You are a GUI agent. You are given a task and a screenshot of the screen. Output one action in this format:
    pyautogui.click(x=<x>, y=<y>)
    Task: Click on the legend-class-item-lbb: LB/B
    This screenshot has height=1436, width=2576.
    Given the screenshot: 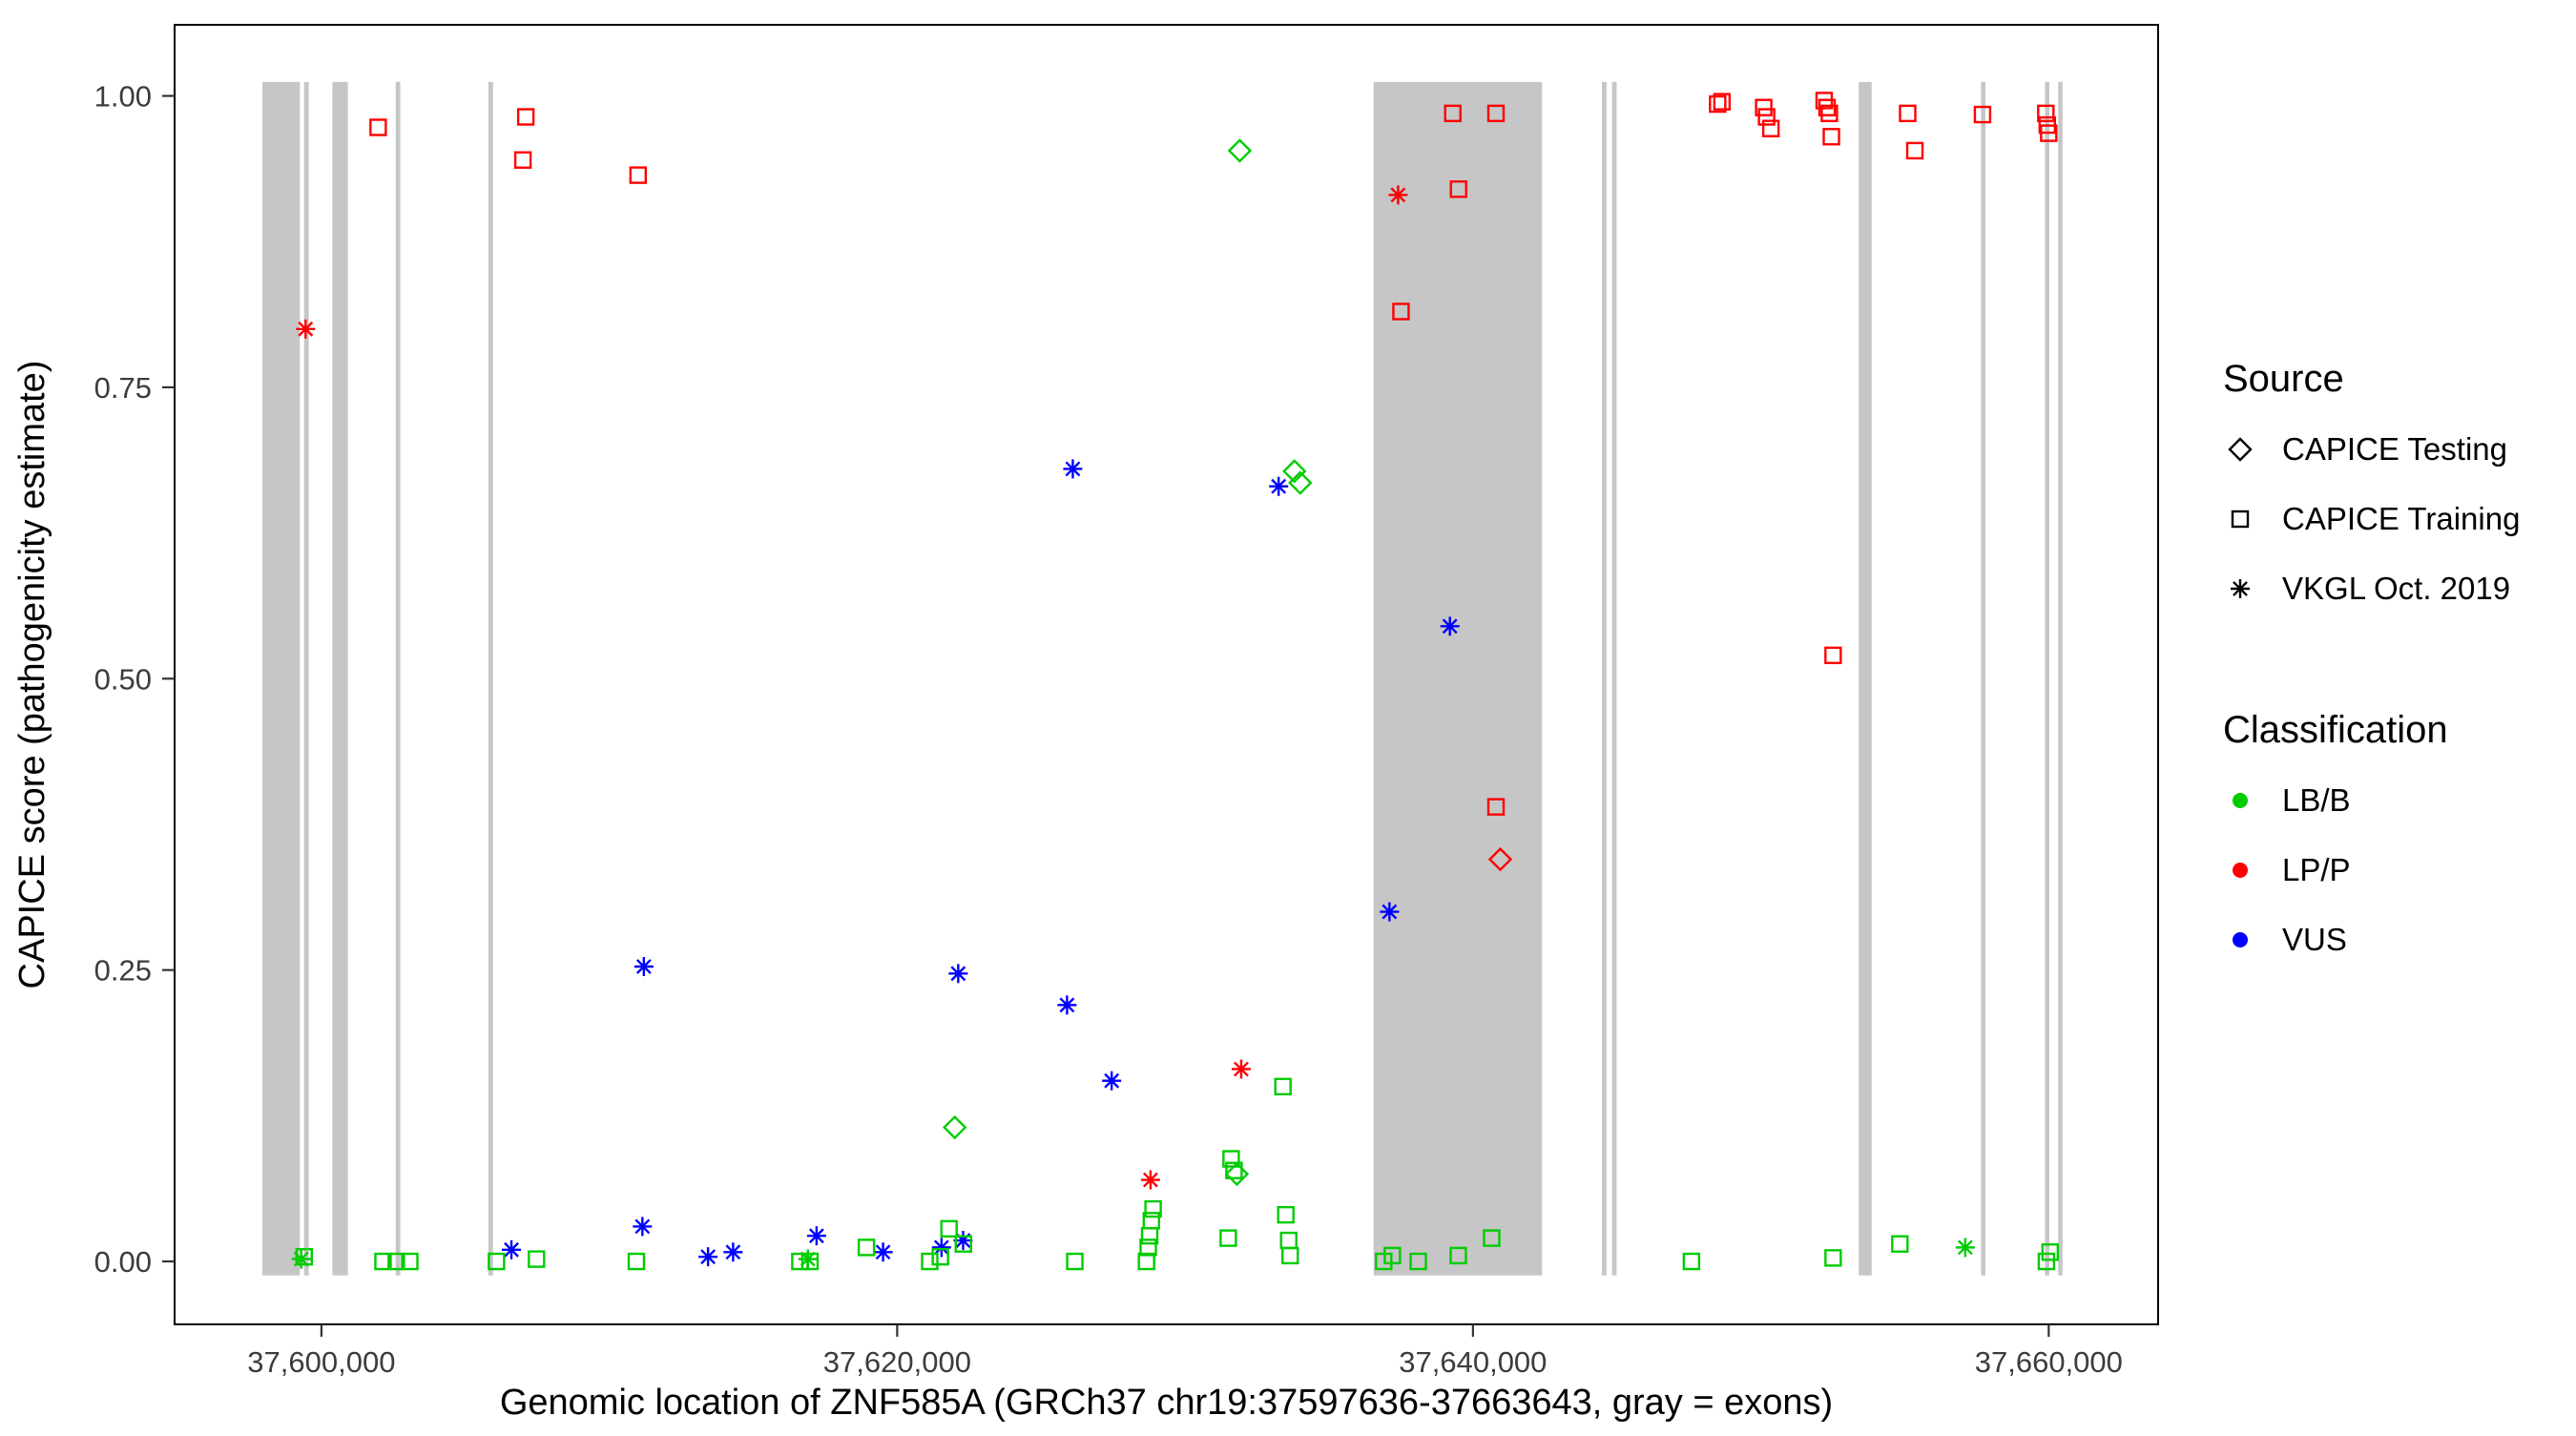 What is the action you would take?
    pyautogui.click(x=2316, y=800)
    